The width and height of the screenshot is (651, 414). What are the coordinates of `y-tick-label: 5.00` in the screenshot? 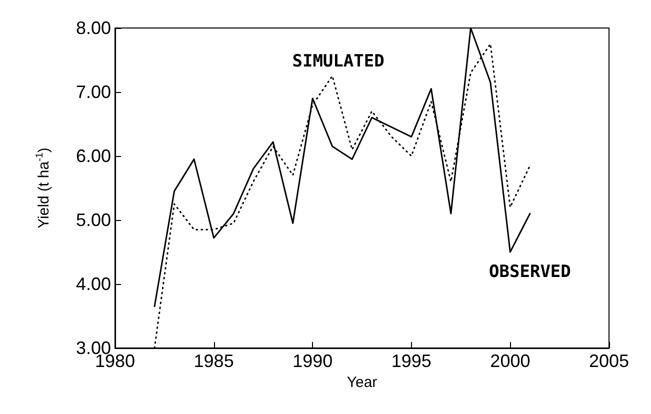 It's located at (93, 220).